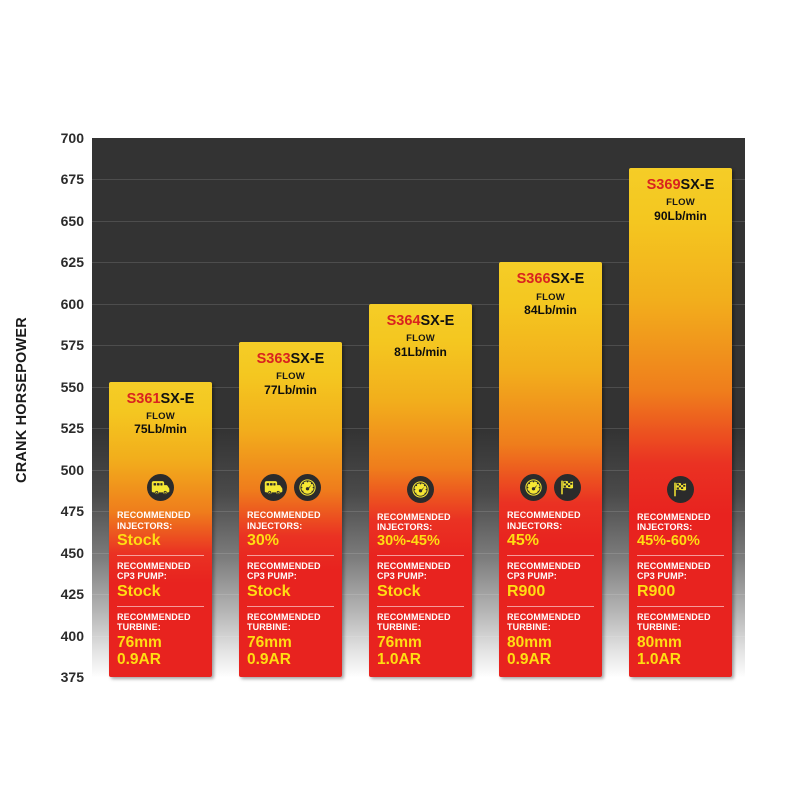 This screenshot has width=800, height=800. I want to click on bar-spec-row: RECOMMENDED INJECTORS: 45%-60%, so click(680, 531).